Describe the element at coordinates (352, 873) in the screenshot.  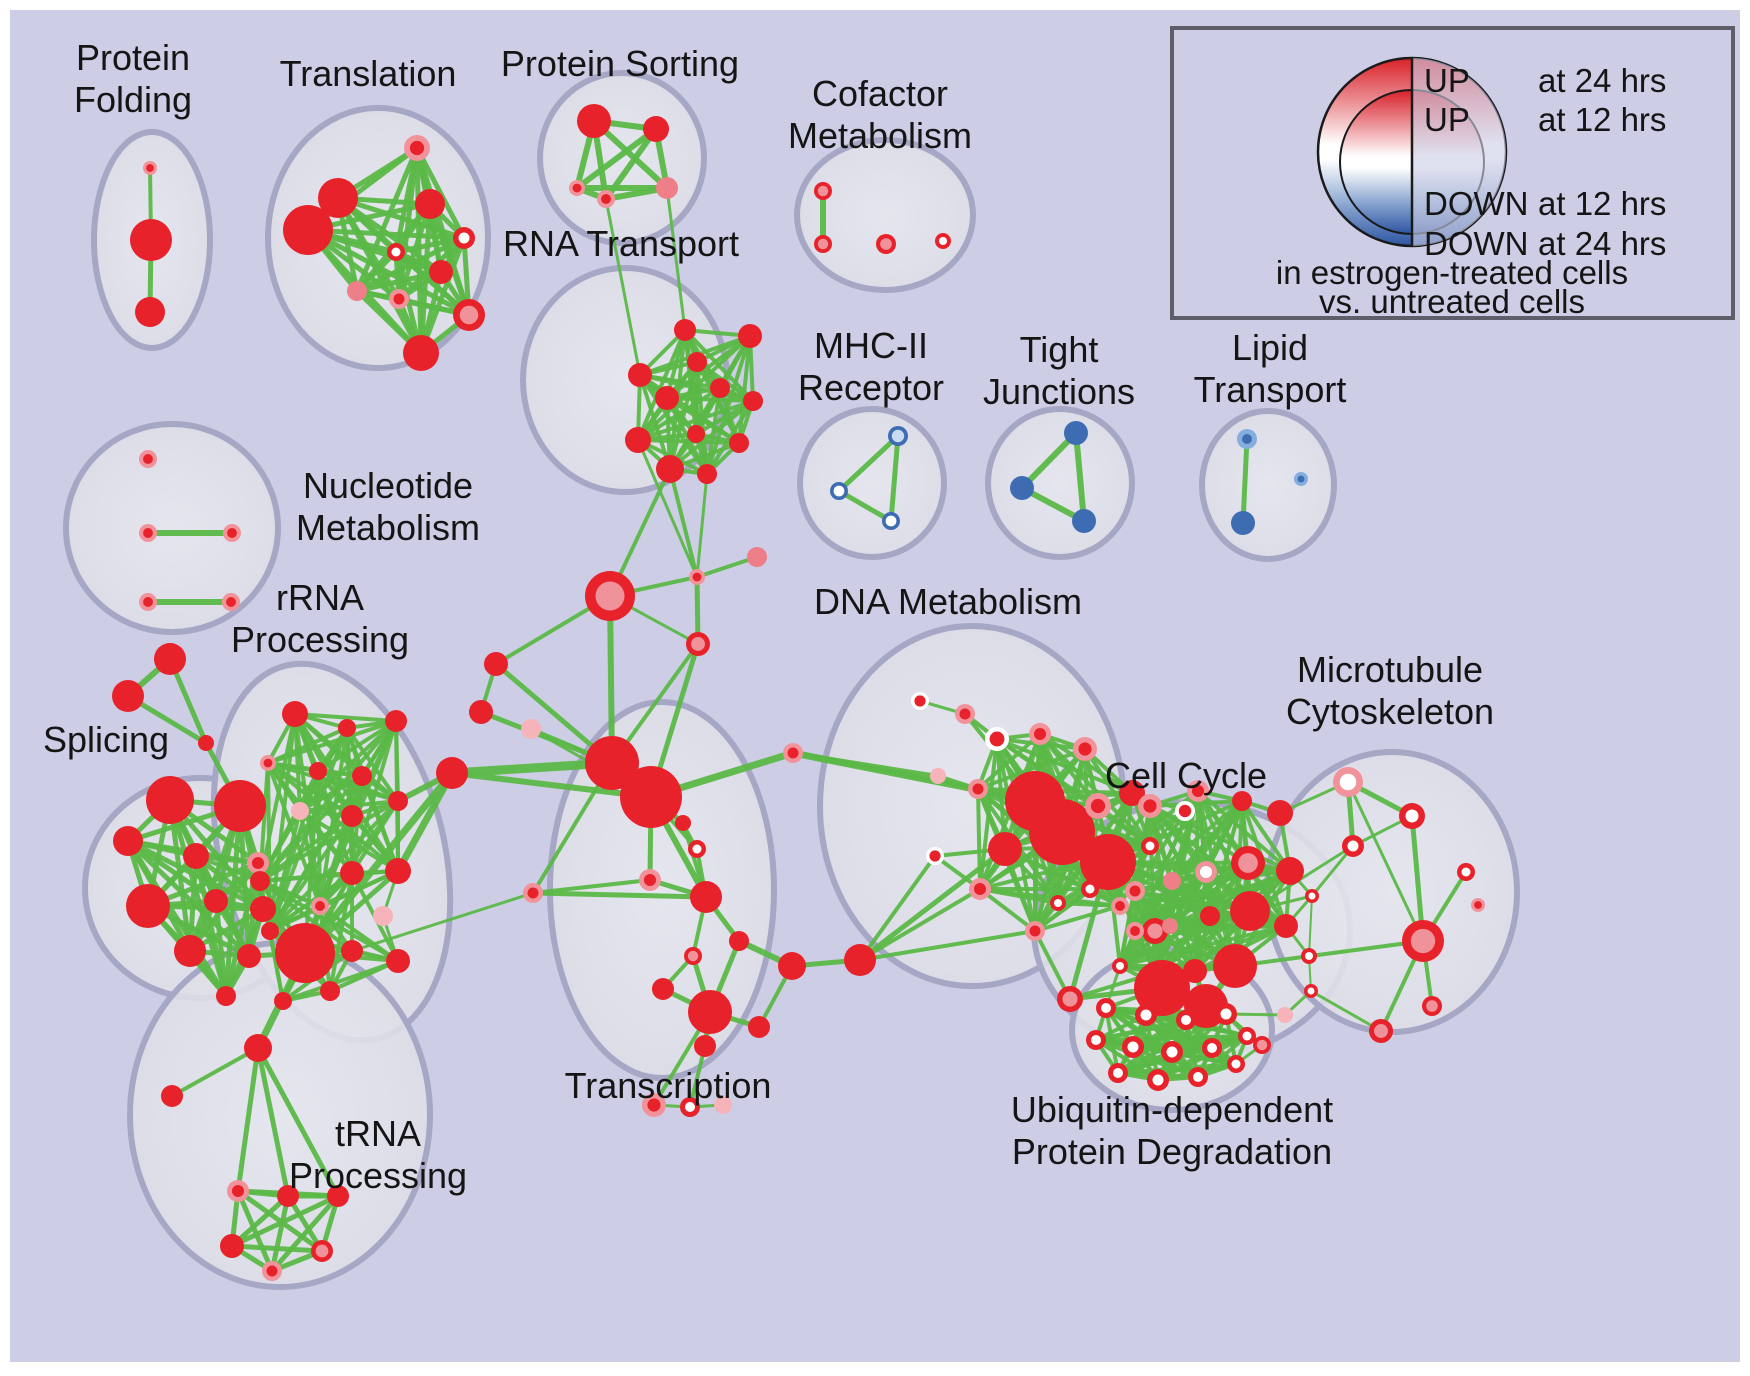
I see `network-node-q11` at that location.